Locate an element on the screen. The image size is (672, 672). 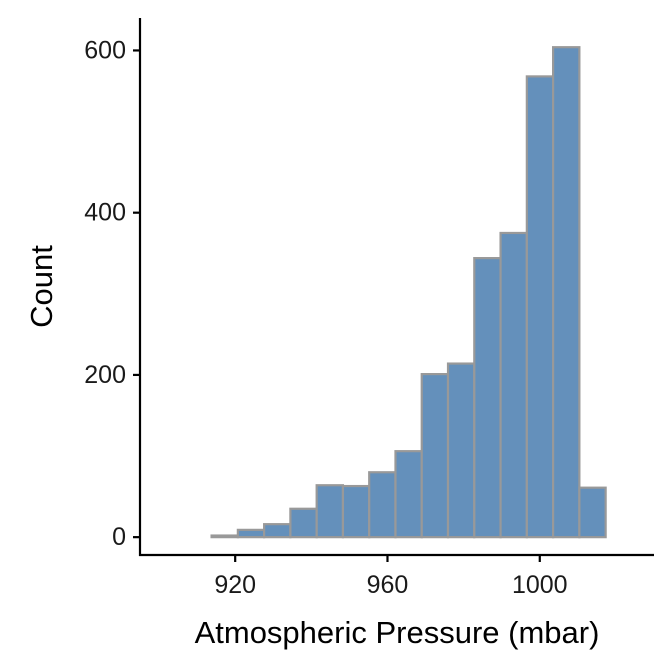
x-axis-title: Atmospheric Pressure (mbar) is located at coordinates (397, 632).